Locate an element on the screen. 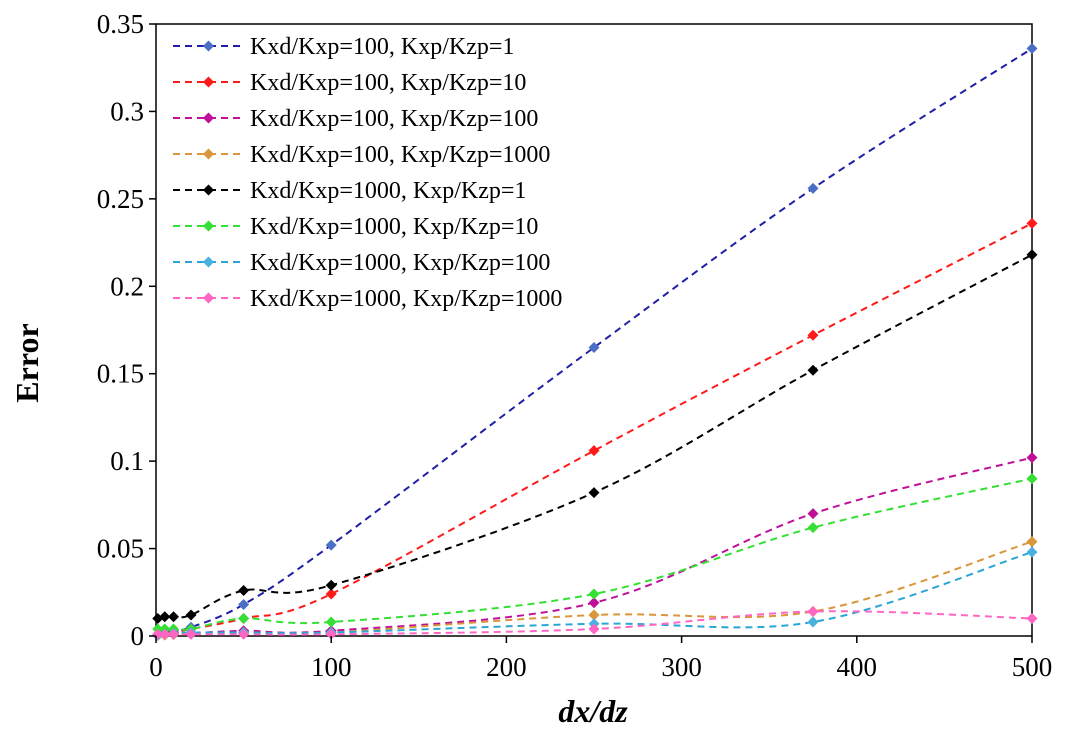  legend-label: Kxd/Kxp=1000, Kxp/Kzp=10 is located at coordinates (394, 227).